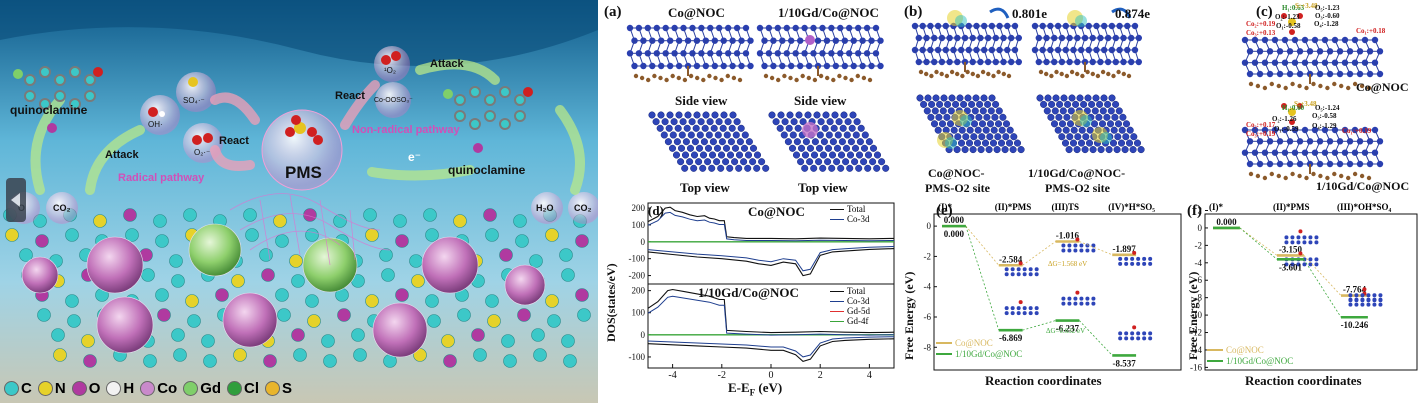  I want to click on energy-connector, so click(1039, 325).